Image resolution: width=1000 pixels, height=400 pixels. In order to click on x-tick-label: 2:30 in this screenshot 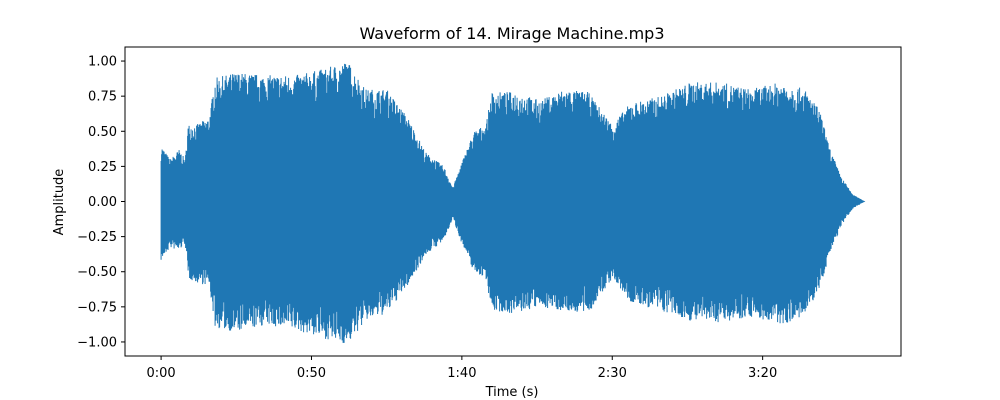, I will do `click(612, 373)`.